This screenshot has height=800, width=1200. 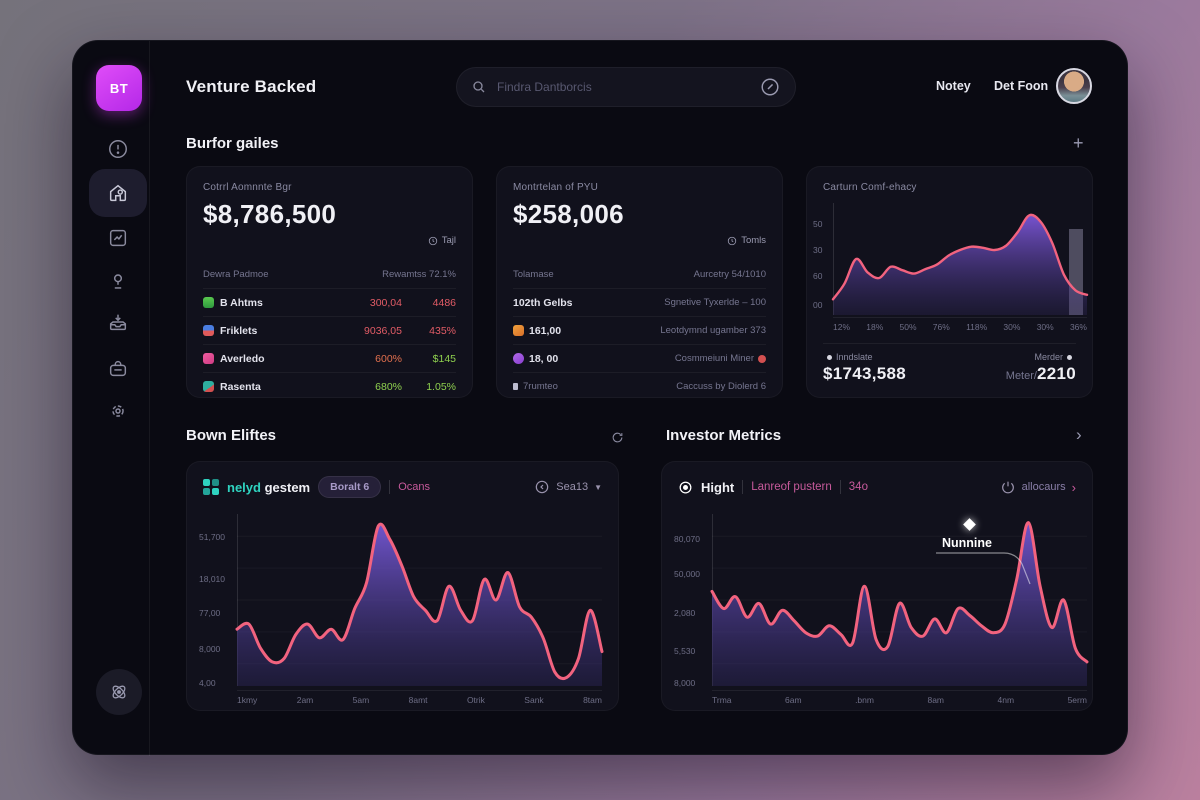 I want to click on avatar, so click(x=1074, y=86).